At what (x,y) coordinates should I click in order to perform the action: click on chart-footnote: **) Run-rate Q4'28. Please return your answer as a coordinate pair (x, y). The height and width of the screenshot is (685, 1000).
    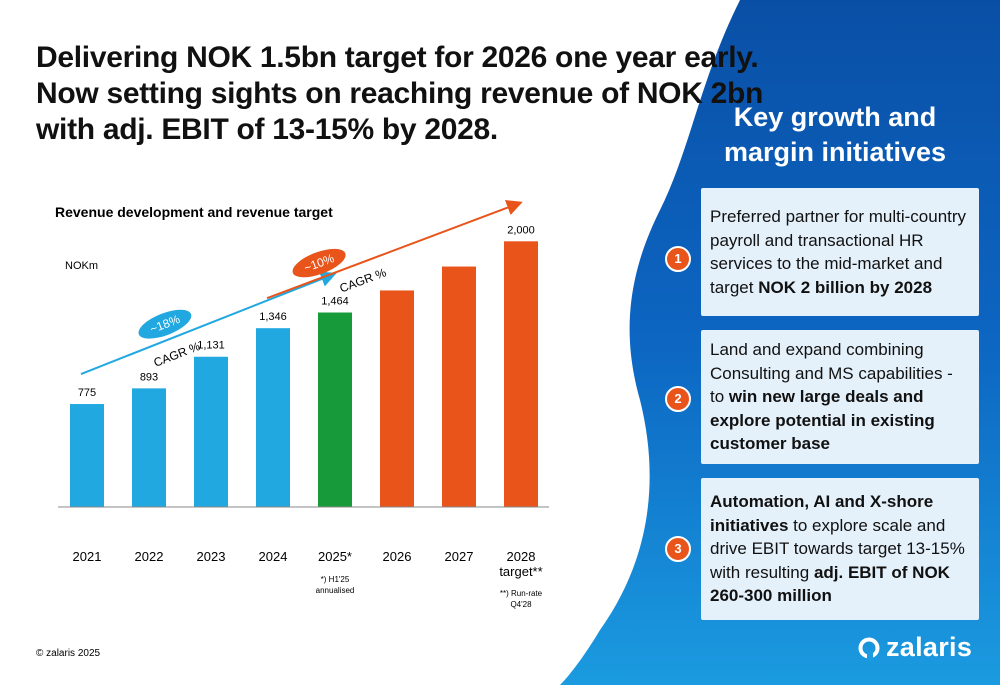
    Looking at the image, I should click on (521, 599).